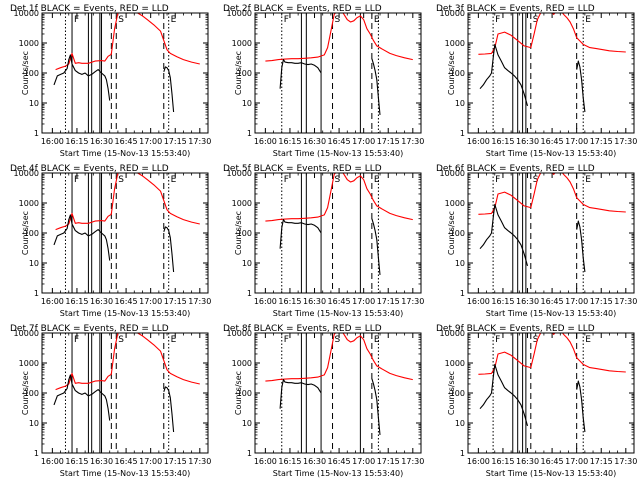  What do you see at coordinates (302, 169) in the screenshot?
I see `panel-title: Det 5f BLACK = Events, RED = LLD` at bounding box center [302, 169].